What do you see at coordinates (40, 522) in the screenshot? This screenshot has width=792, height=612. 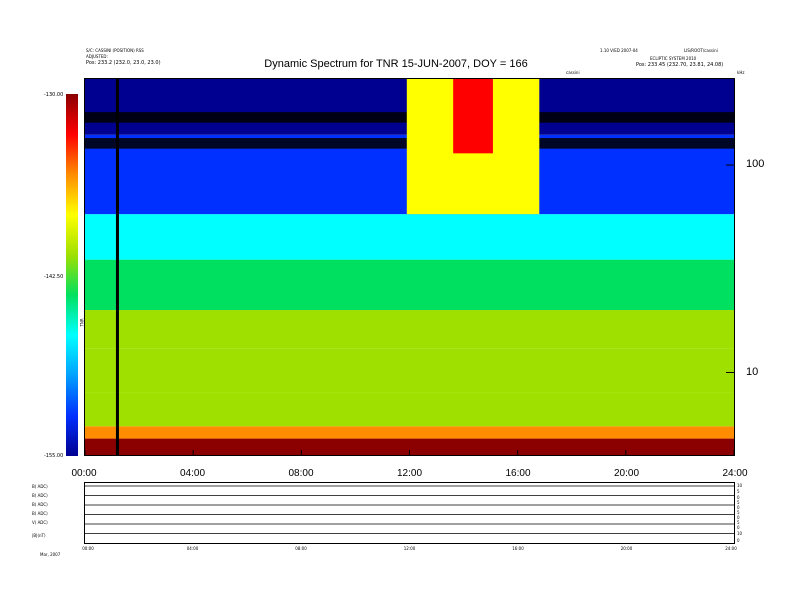 I see `lower-row-label-4: V( ADC)` at bounding box center [40, 522].